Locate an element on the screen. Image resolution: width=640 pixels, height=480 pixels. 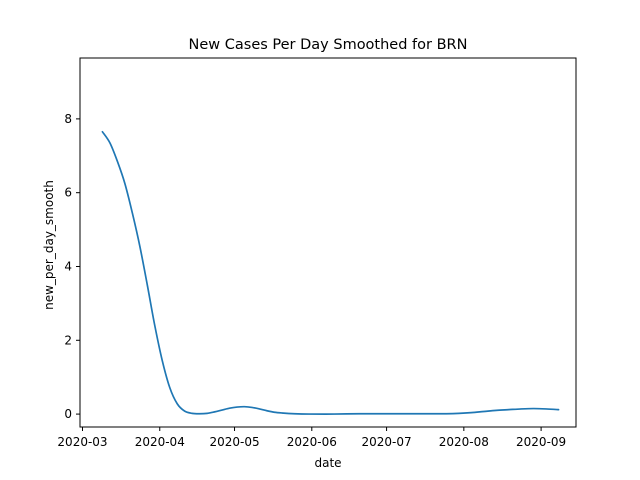
y-tick-label: 6 is located at coordinates (68, 193).